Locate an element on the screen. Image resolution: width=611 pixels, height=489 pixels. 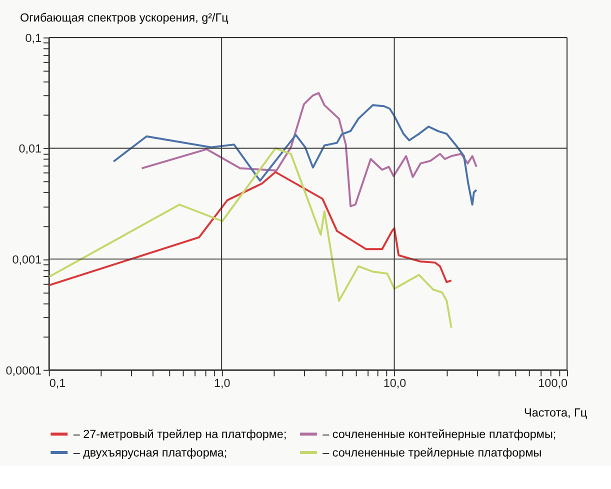
y-tick-label: 0,001 is located at coordinates (27, 259).